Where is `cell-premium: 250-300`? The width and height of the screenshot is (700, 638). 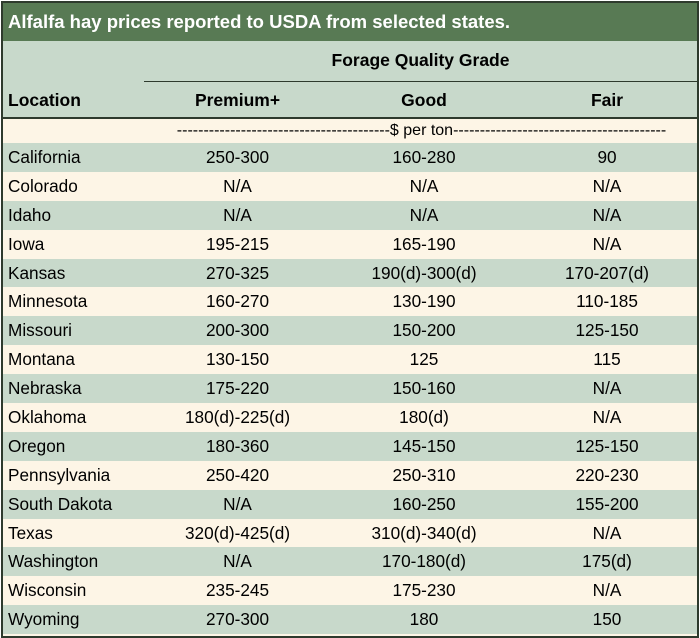 cell-premium: 250-300 is located at coordinates (237, 157).